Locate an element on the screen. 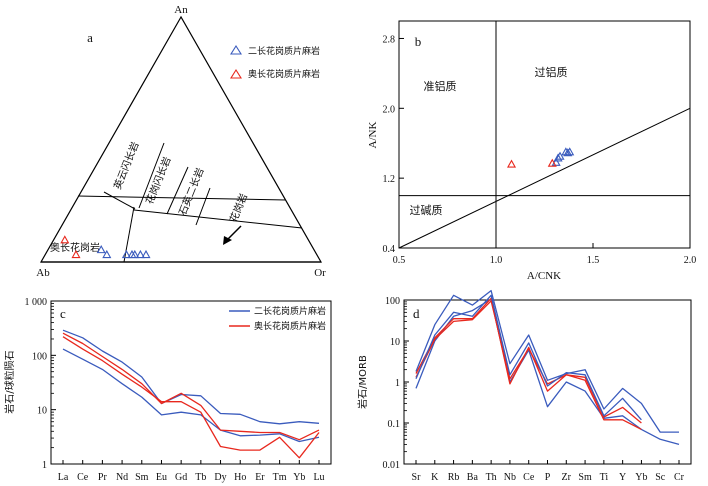 This screenshot has width=708, height=486. plot-frame-c is located at coordinates (191, 382).